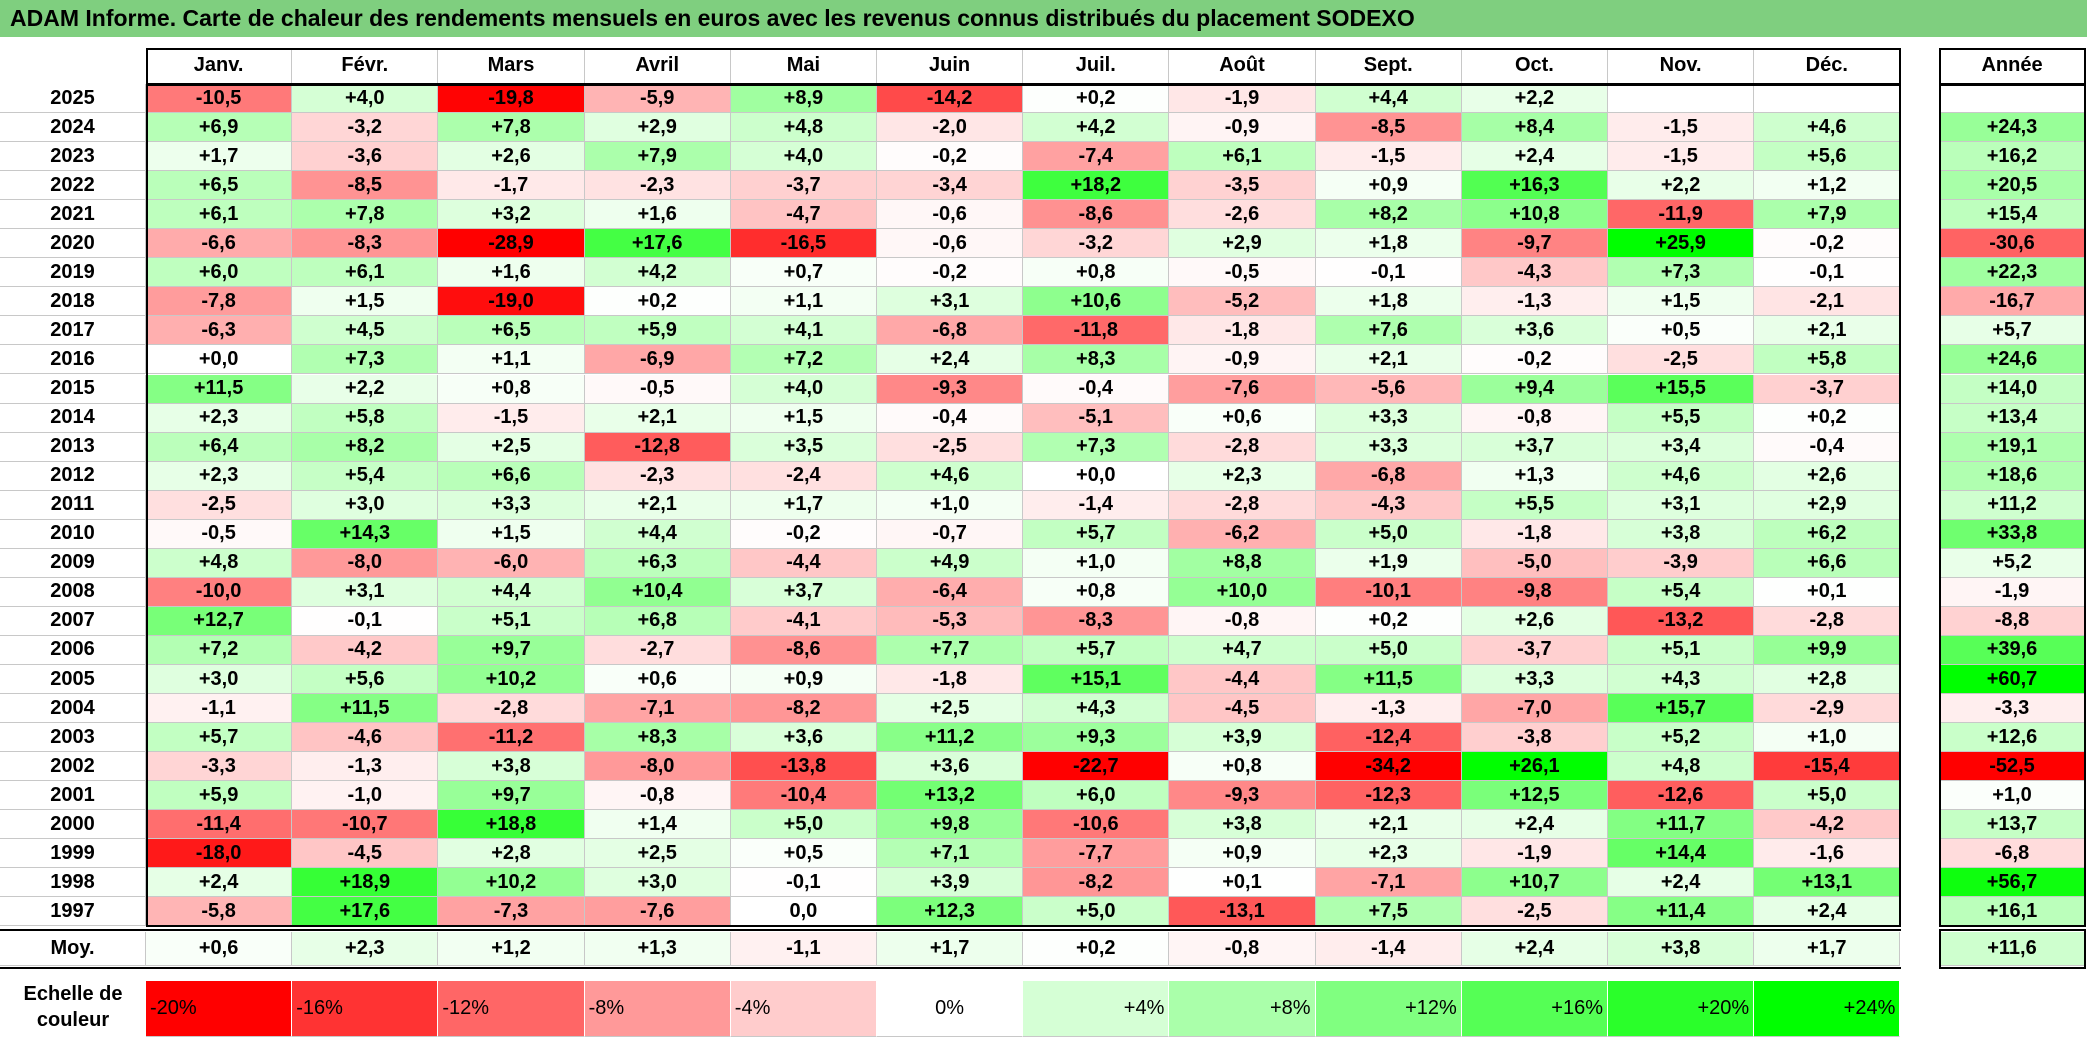 Image resolution: width=2087 pixels, height=1037 pixels. I want to click on average-cell: +1,3, so click(657, 949).